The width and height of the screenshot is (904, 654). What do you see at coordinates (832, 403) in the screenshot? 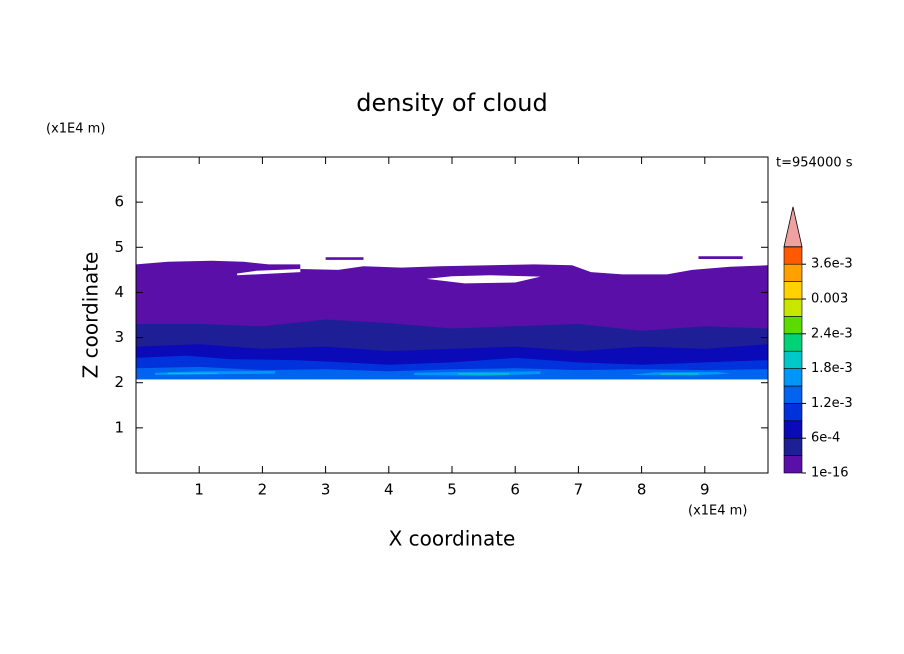
I see `colorbar-label: 1.2e-3` at bounding box center [832, 403].